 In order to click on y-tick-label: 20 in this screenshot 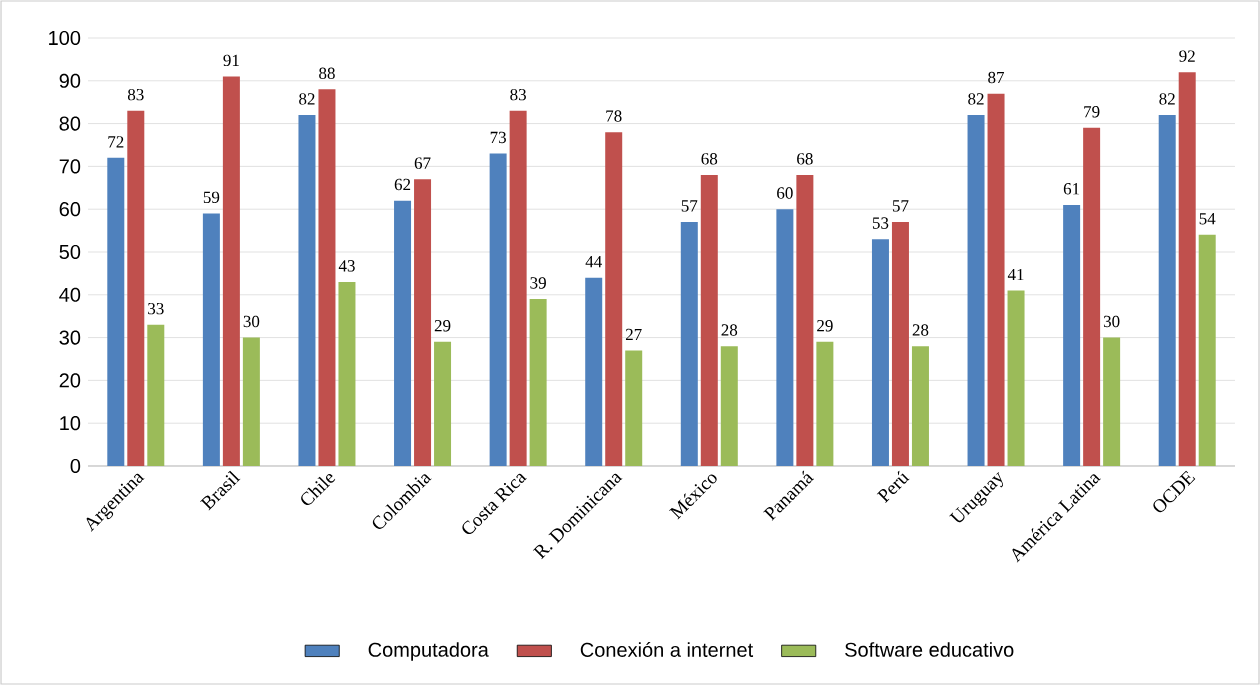, I will do `click(70, 380)`.